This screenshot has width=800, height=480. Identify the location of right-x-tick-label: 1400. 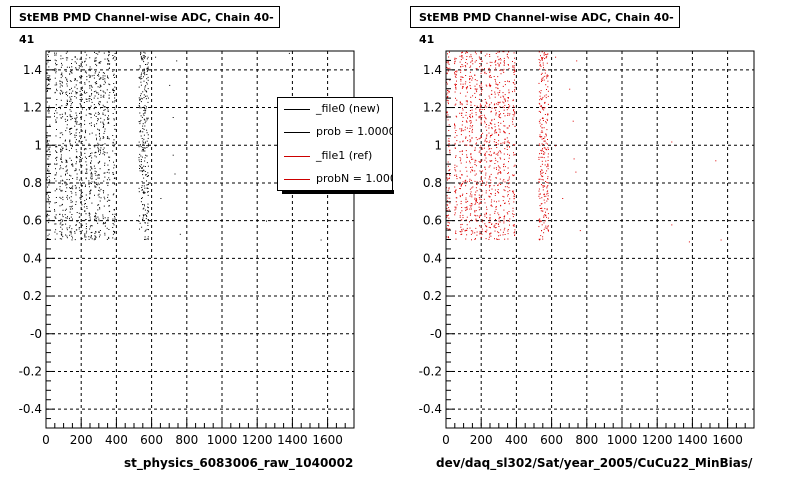
(692, 440).